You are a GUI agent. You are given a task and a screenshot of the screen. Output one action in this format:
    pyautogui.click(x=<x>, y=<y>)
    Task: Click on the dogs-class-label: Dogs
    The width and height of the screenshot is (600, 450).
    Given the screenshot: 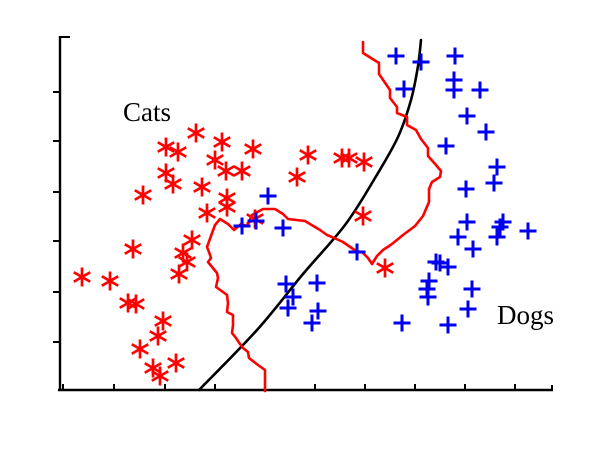 What is the action you would take?
    pyautogui.click(x=525, y=315)
    